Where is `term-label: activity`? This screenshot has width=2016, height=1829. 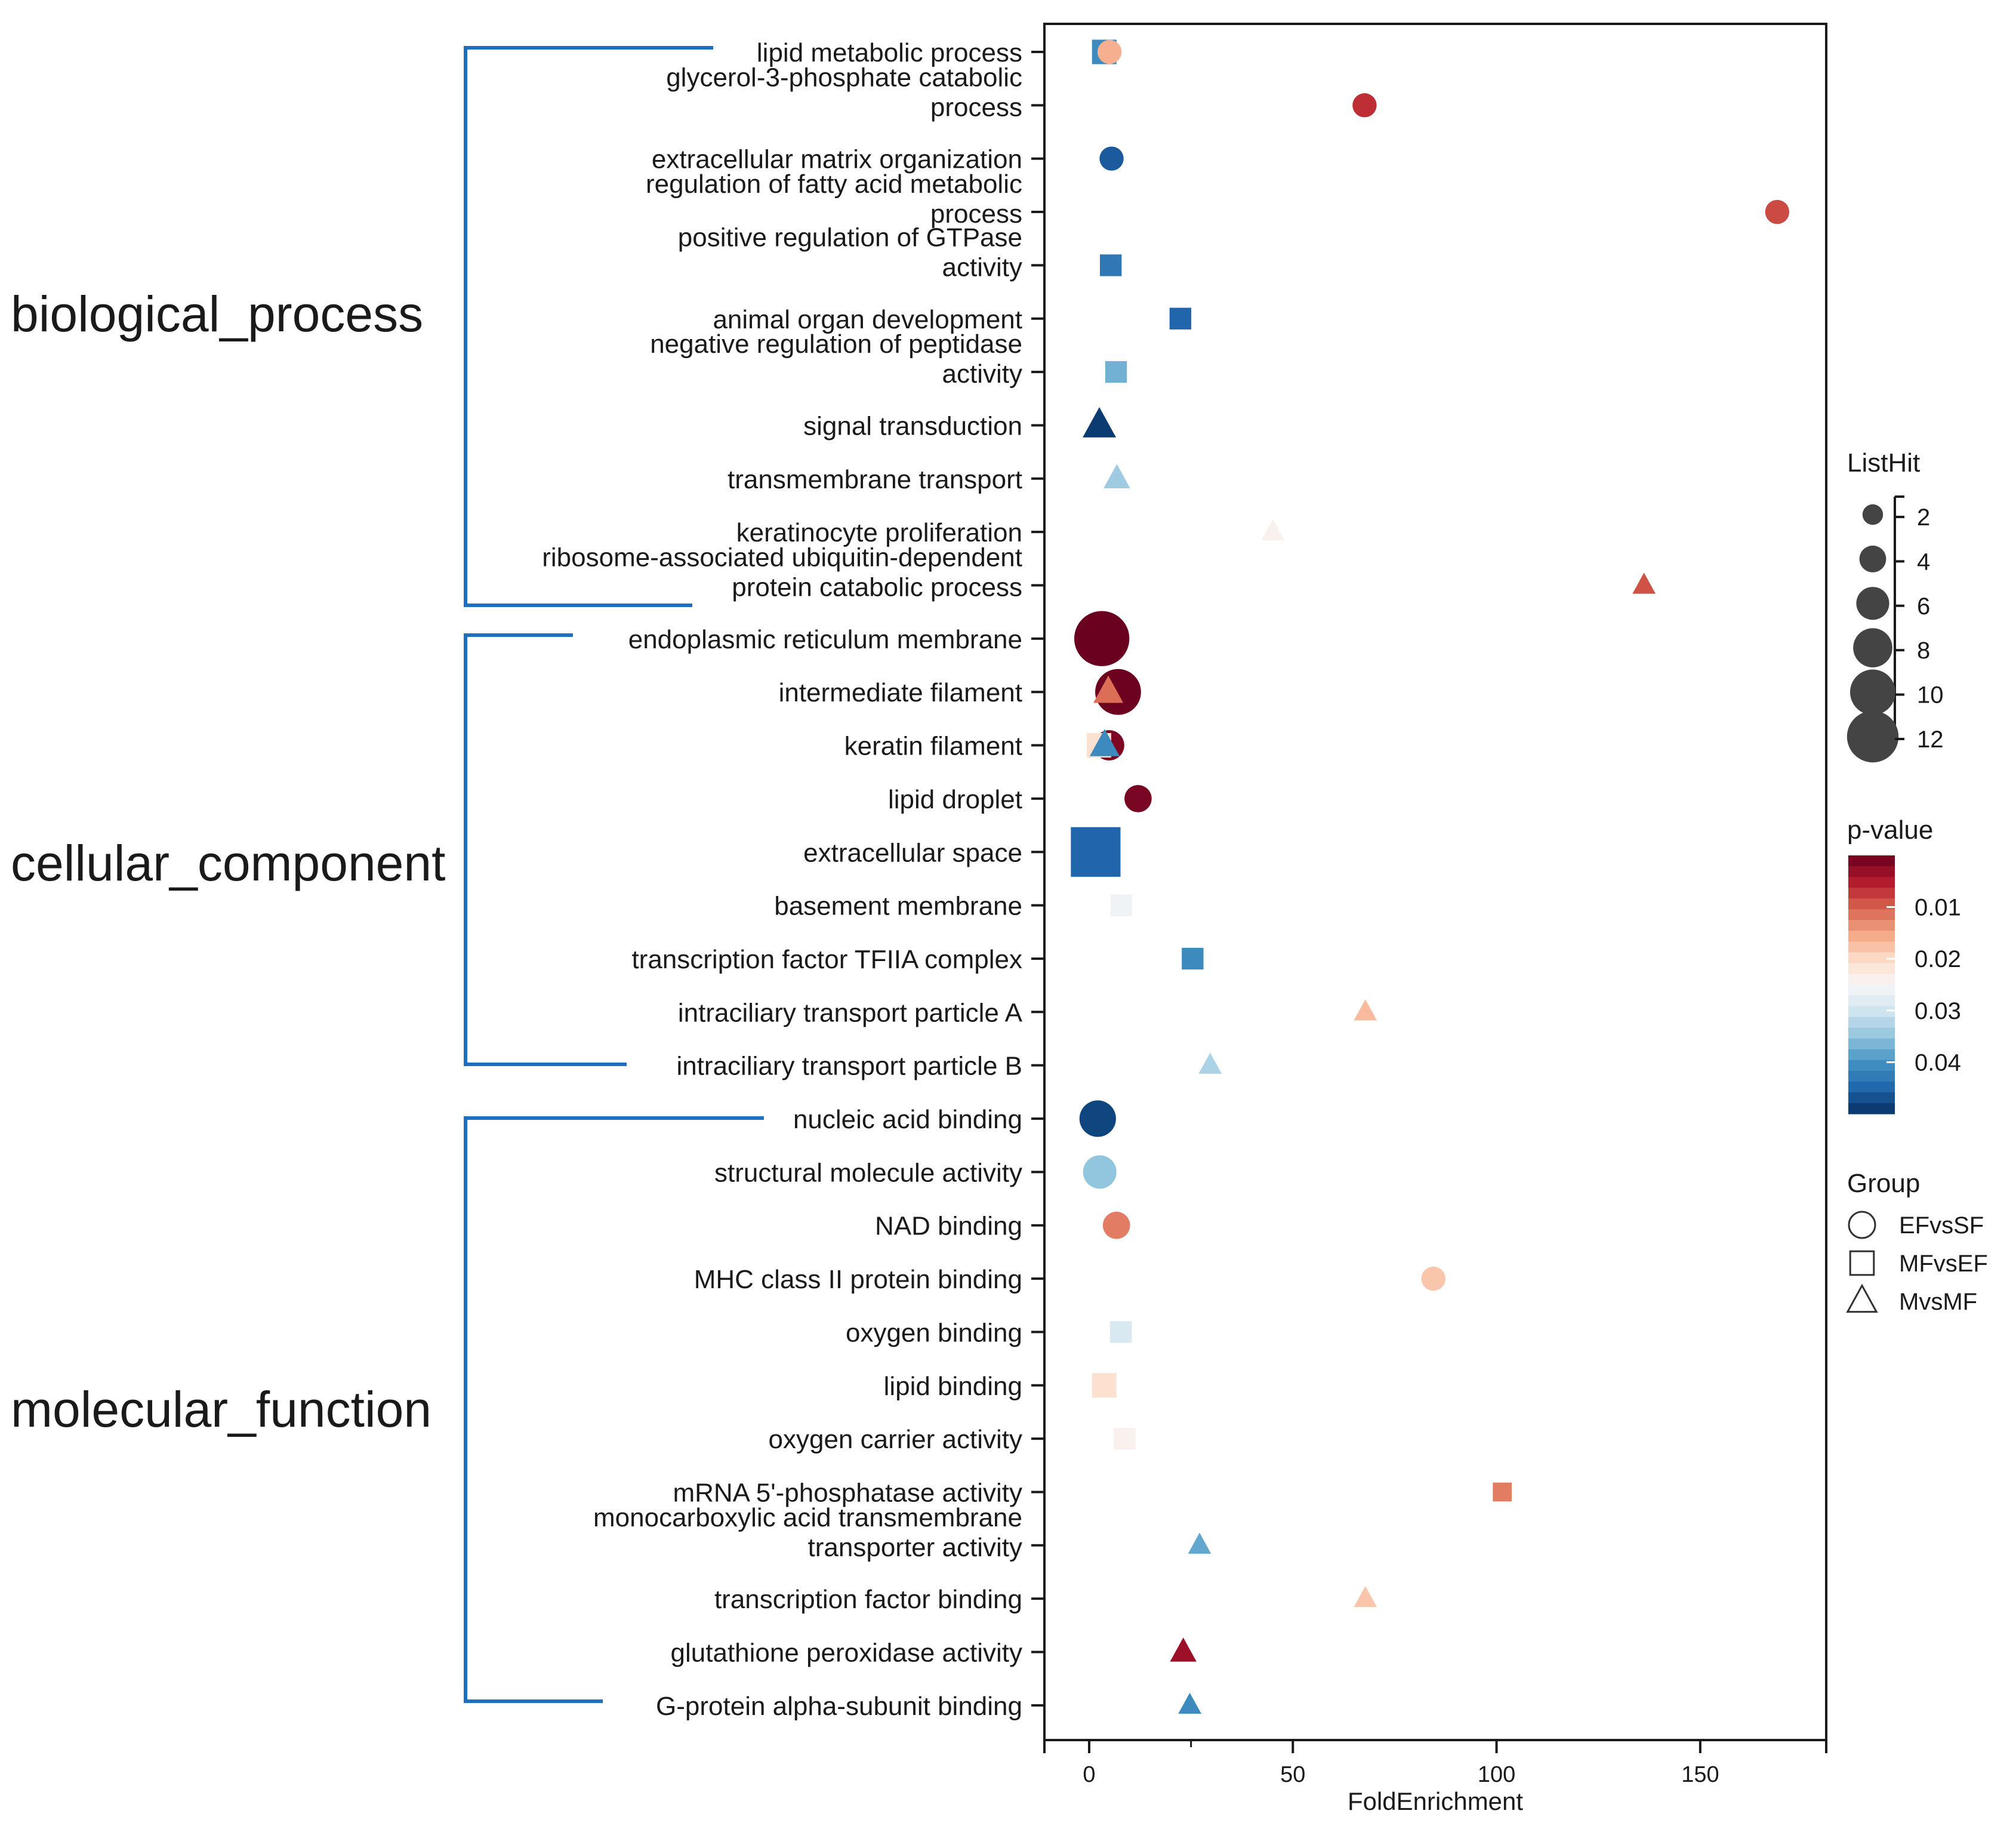 term-label: activity is located at coordinates (982, 267).